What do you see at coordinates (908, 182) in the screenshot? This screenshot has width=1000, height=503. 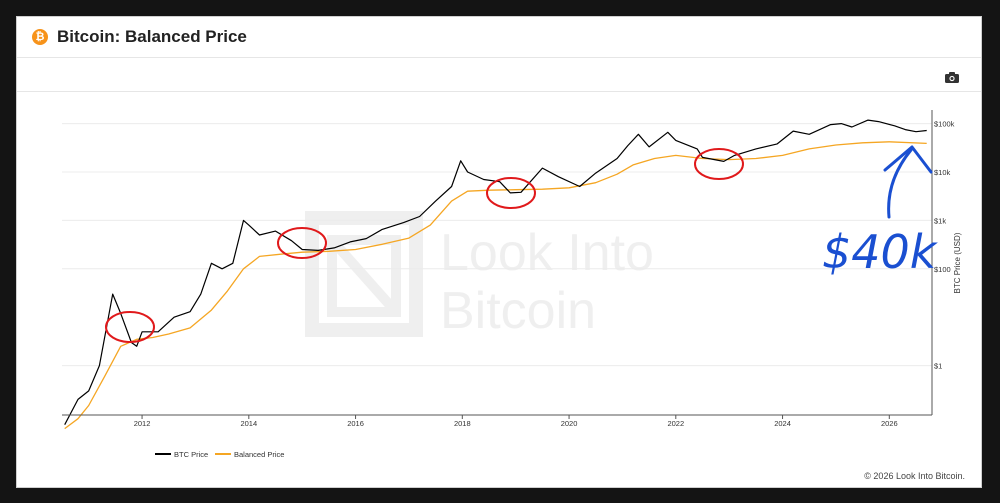 I see `blue-arrow-annotation` at bounding box center [908, 182].